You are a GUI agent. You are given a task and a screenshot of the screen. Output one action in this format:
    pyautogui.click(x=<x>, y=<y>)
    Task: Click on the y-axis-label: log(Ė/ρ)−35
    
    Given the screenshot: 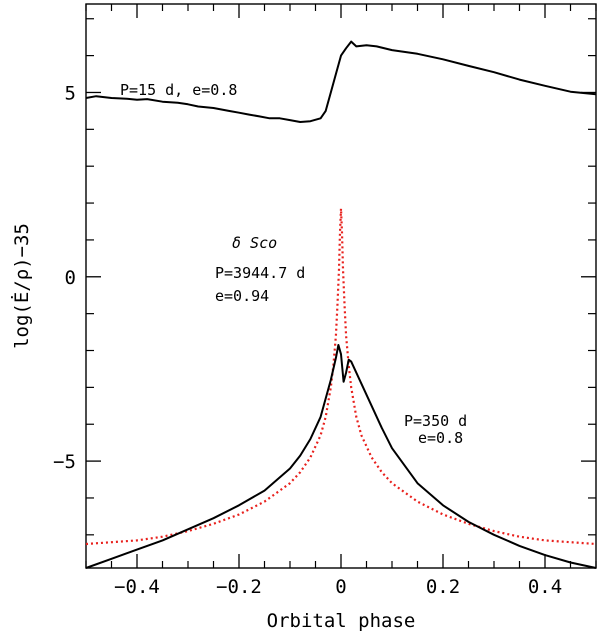 What is the action you would take?
    pyautogui.click(x=21, y=286)
    